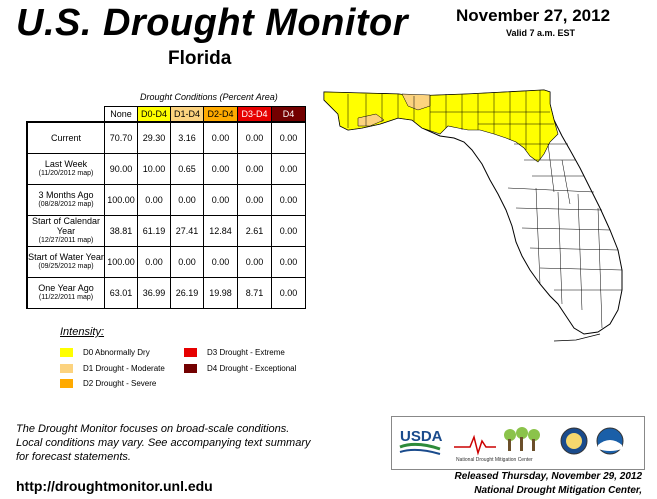  I want to click on legend-title: Intensity:, so click(82, 332).